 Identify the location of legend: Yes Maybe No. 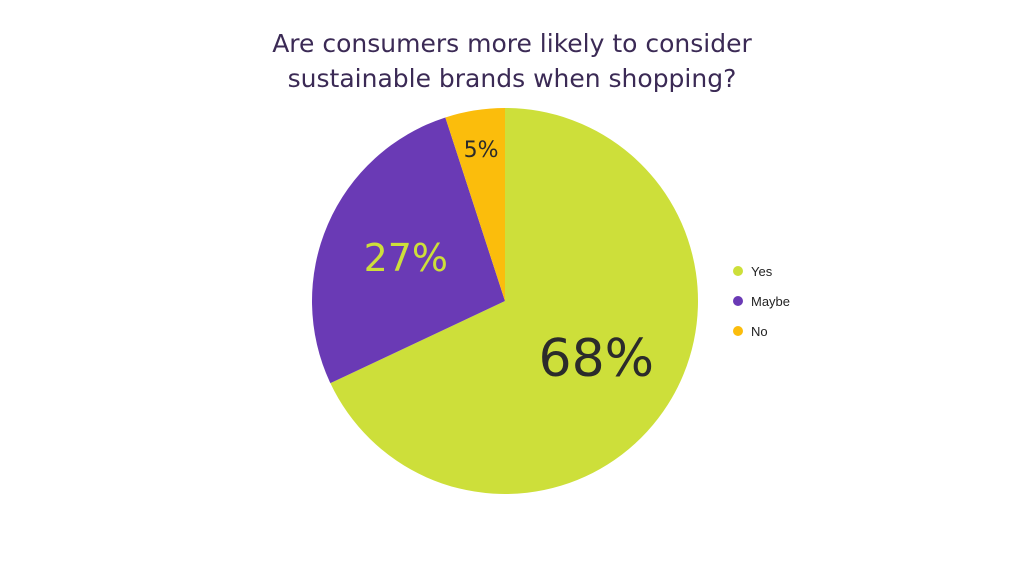
(761, 301).